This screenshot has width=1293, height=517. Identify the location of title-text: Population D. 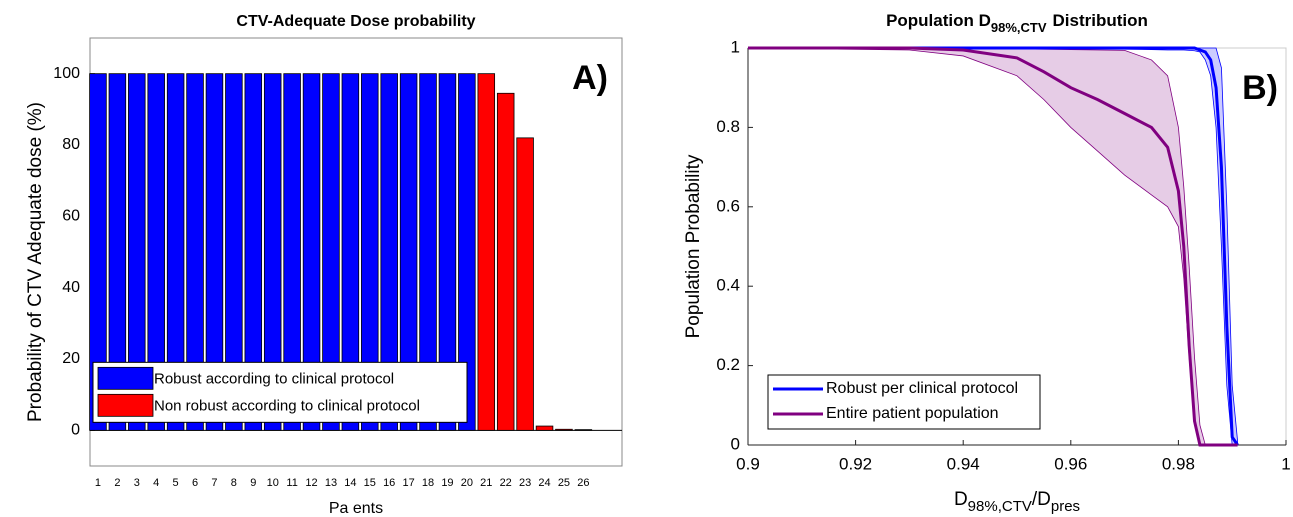
(938, 20).